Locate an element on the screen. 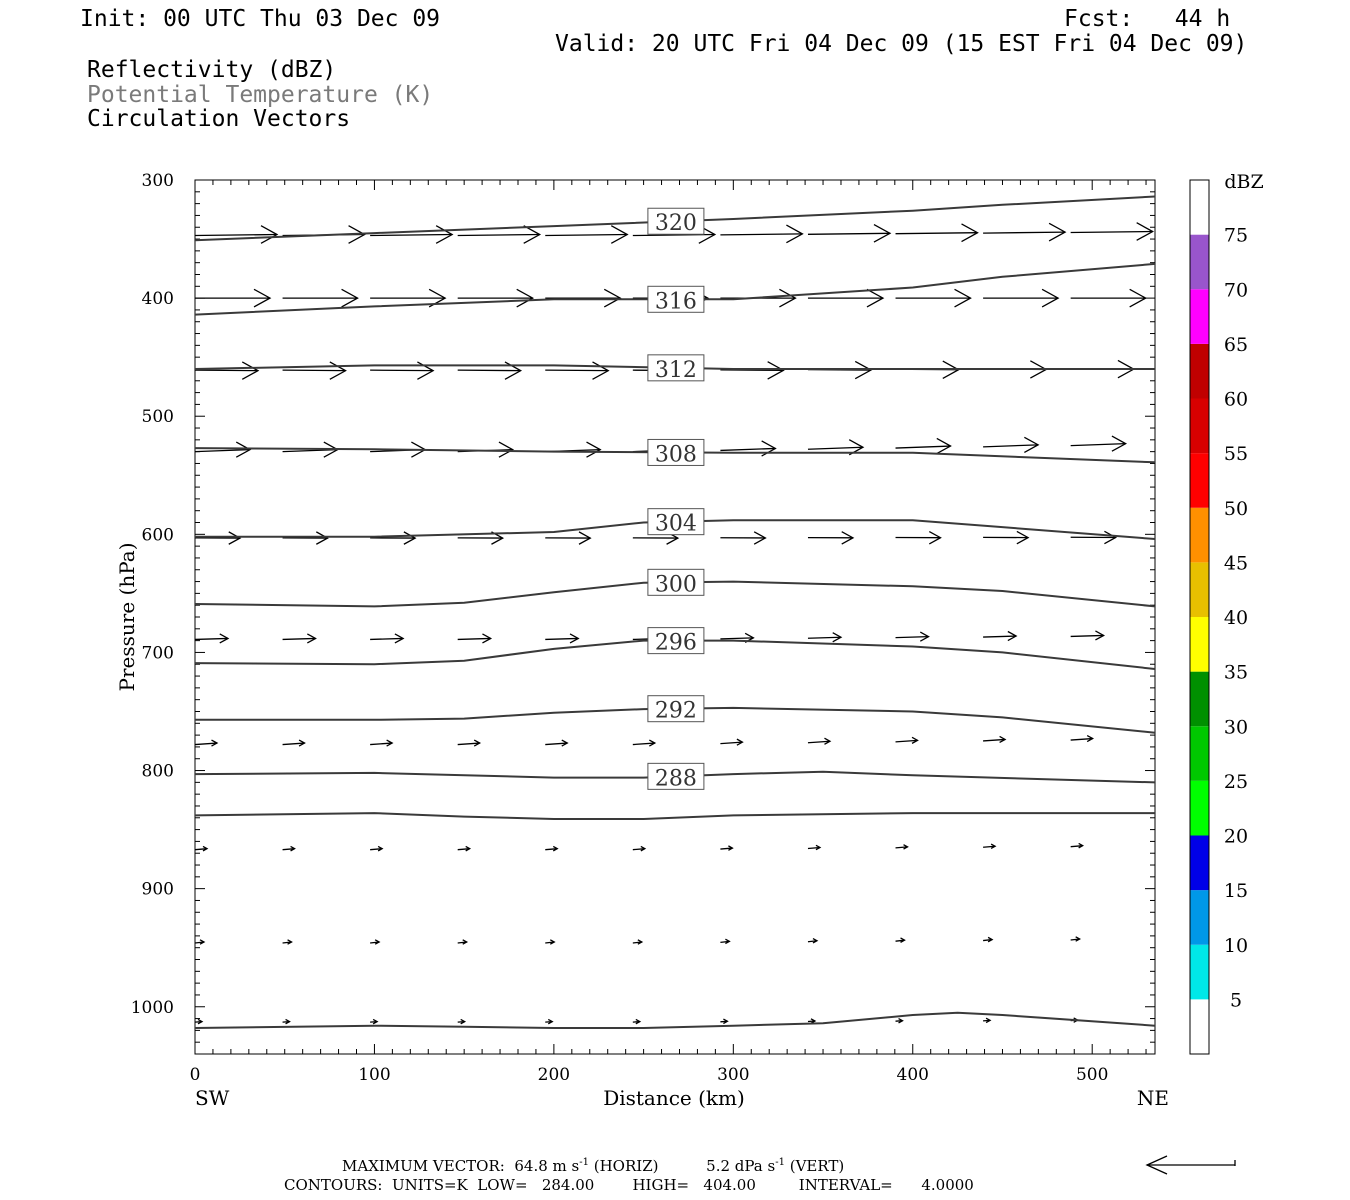  colorbar-tick-label: 65 is located at coordinates (1236, 345).